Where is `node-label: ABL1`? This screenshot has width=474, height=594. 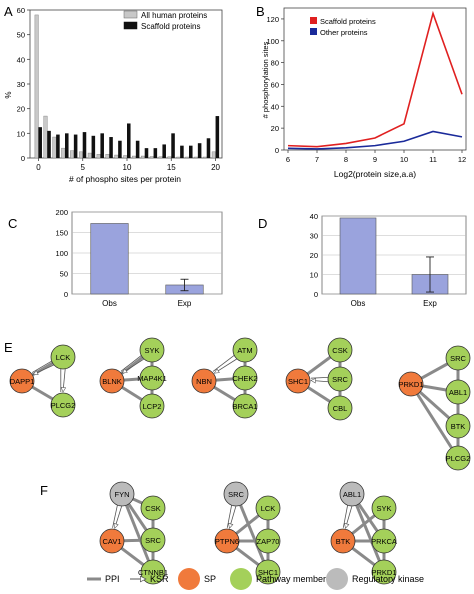 node-label: ABL1 is located at coordinates (352, 494).